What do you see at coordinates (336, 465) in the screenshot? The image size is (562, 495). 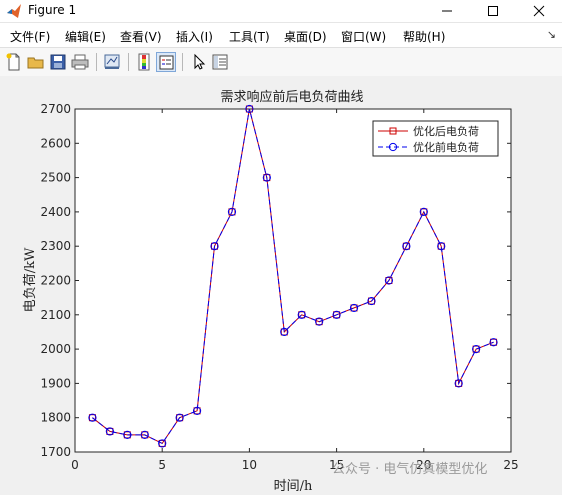 I see `x-tick-label: 15` at bounding box center [336, 465].